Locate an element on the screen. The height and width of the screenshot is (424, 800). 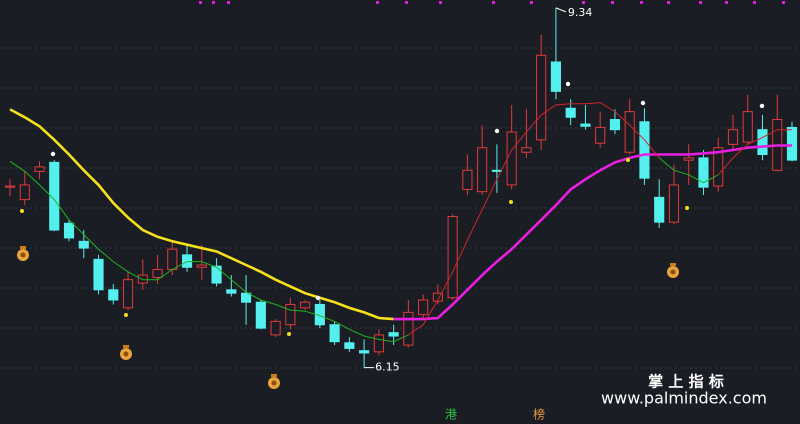
low-label: 6.15 is located at coordinates (387, 367).